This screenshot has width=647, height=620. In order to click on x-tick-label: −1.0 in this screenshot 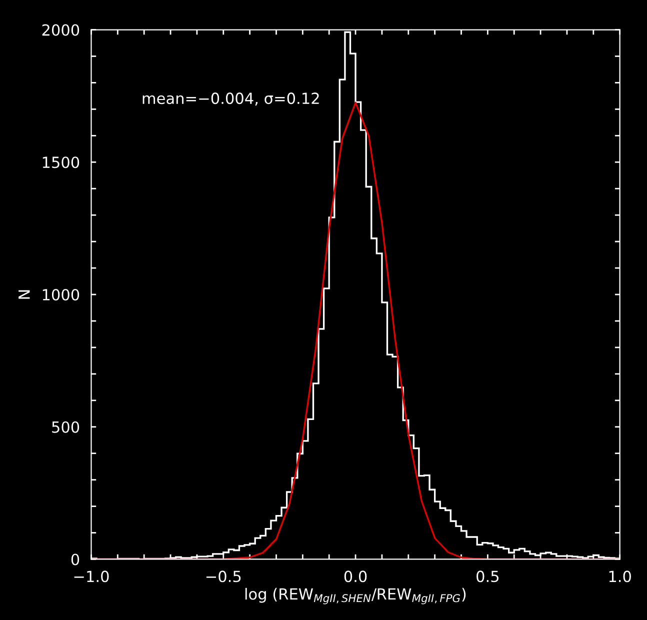, I will do `click(91, 576)`.